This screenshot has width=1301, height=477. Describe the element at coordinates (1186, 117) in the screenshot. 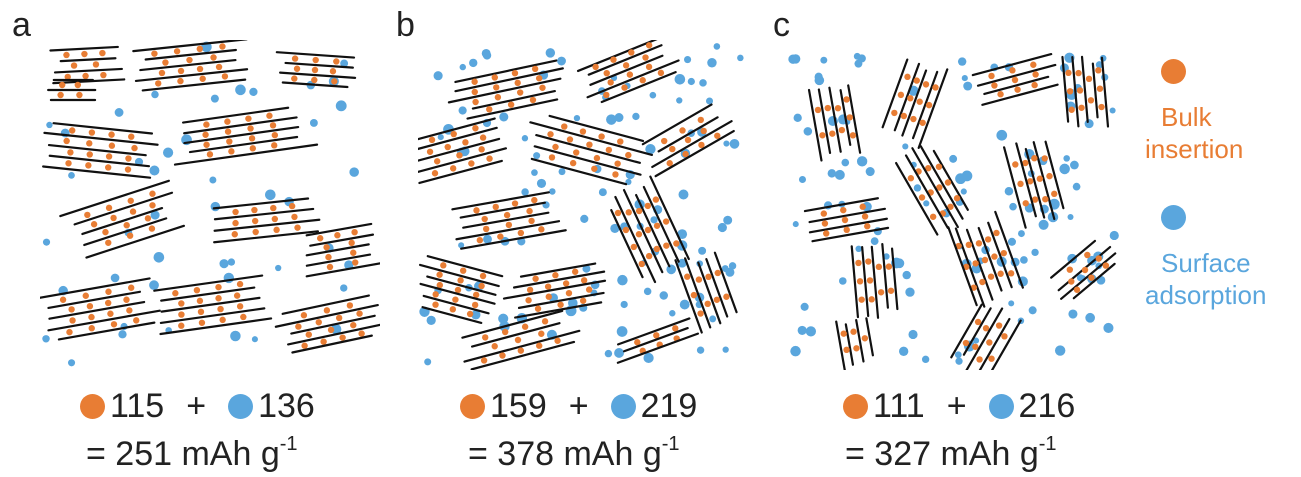

I see `bulk-legend-line1: Bulk` at that location.